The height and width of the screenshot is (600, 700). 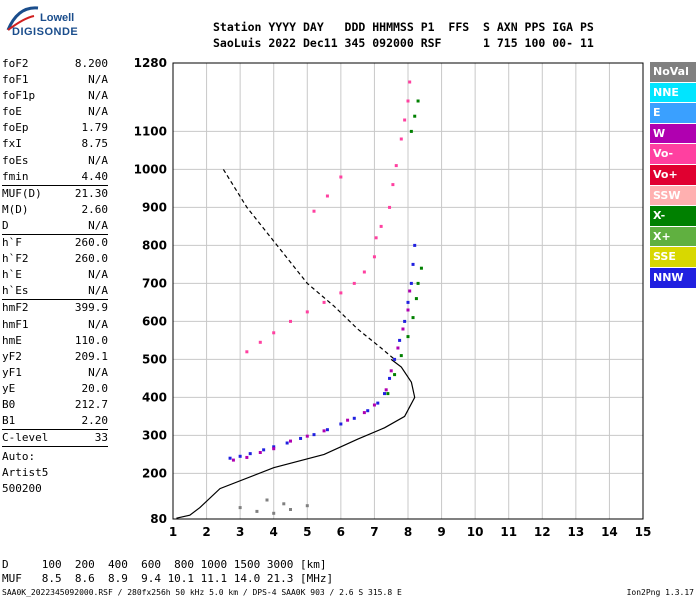 I want to click on param-row: foEs N/A, so click(x=55, y=161).